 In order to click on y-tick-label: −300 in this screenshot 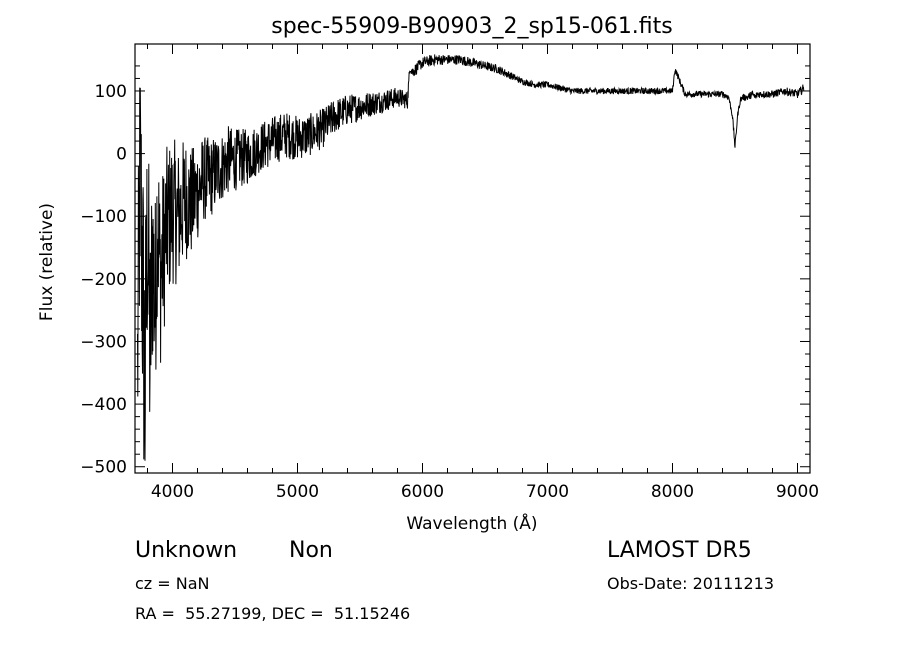, I will do `click(103, 342)`.